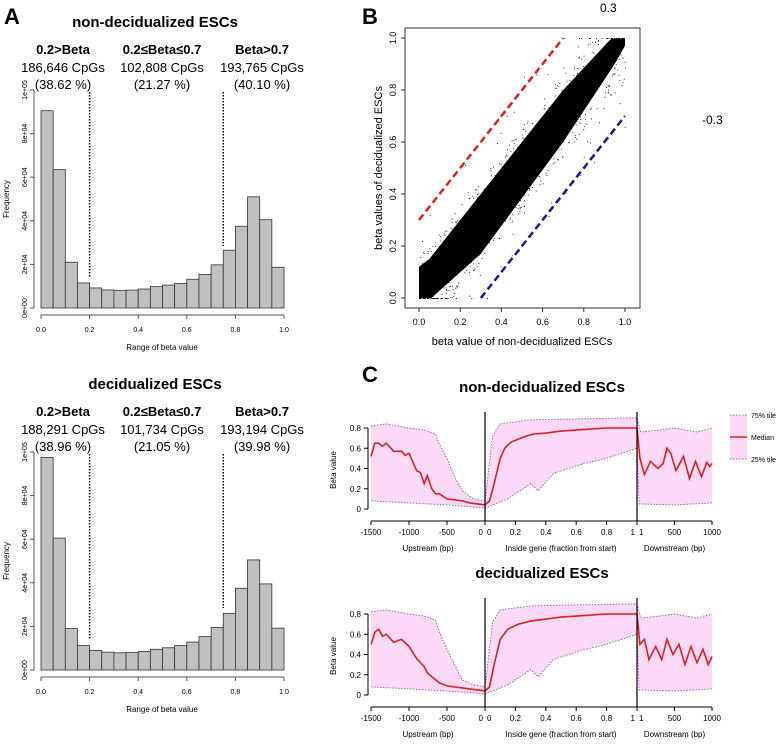 The image size is (778, 754). What do you see at coordinates (155, 22) in the screenshot?
I see `histogram-title: non-decidualized ESCs` at bounding box center [155, 22].